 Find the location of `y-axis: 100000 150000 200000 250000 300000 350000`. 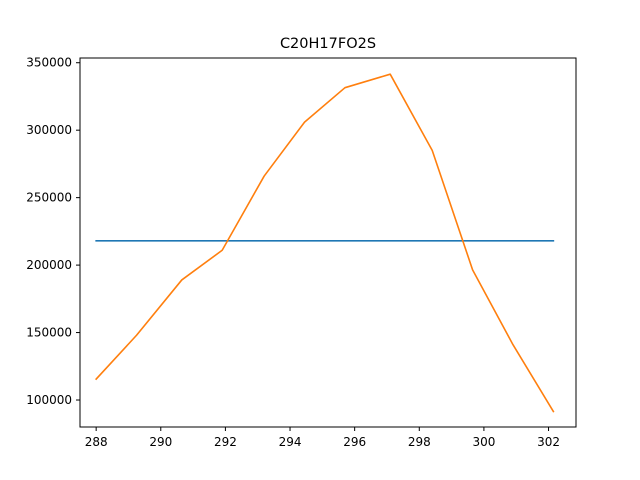

y-axis: 100000 150000 200000 250000 300000 350000 is located at coordinates (53, 231).